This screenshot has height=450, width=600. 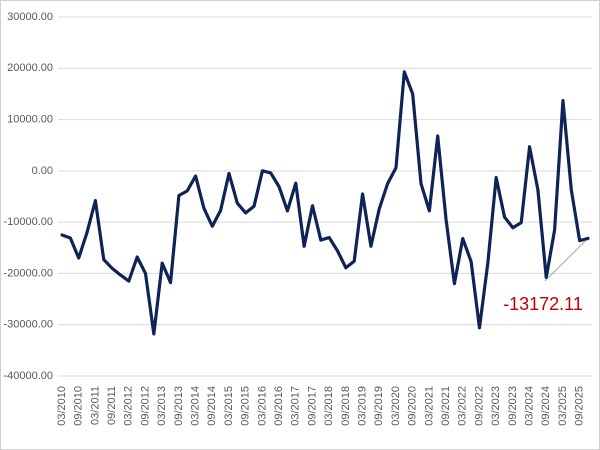 I want to click on x-tick-label: 03/2016, so click(x=262, y=406).